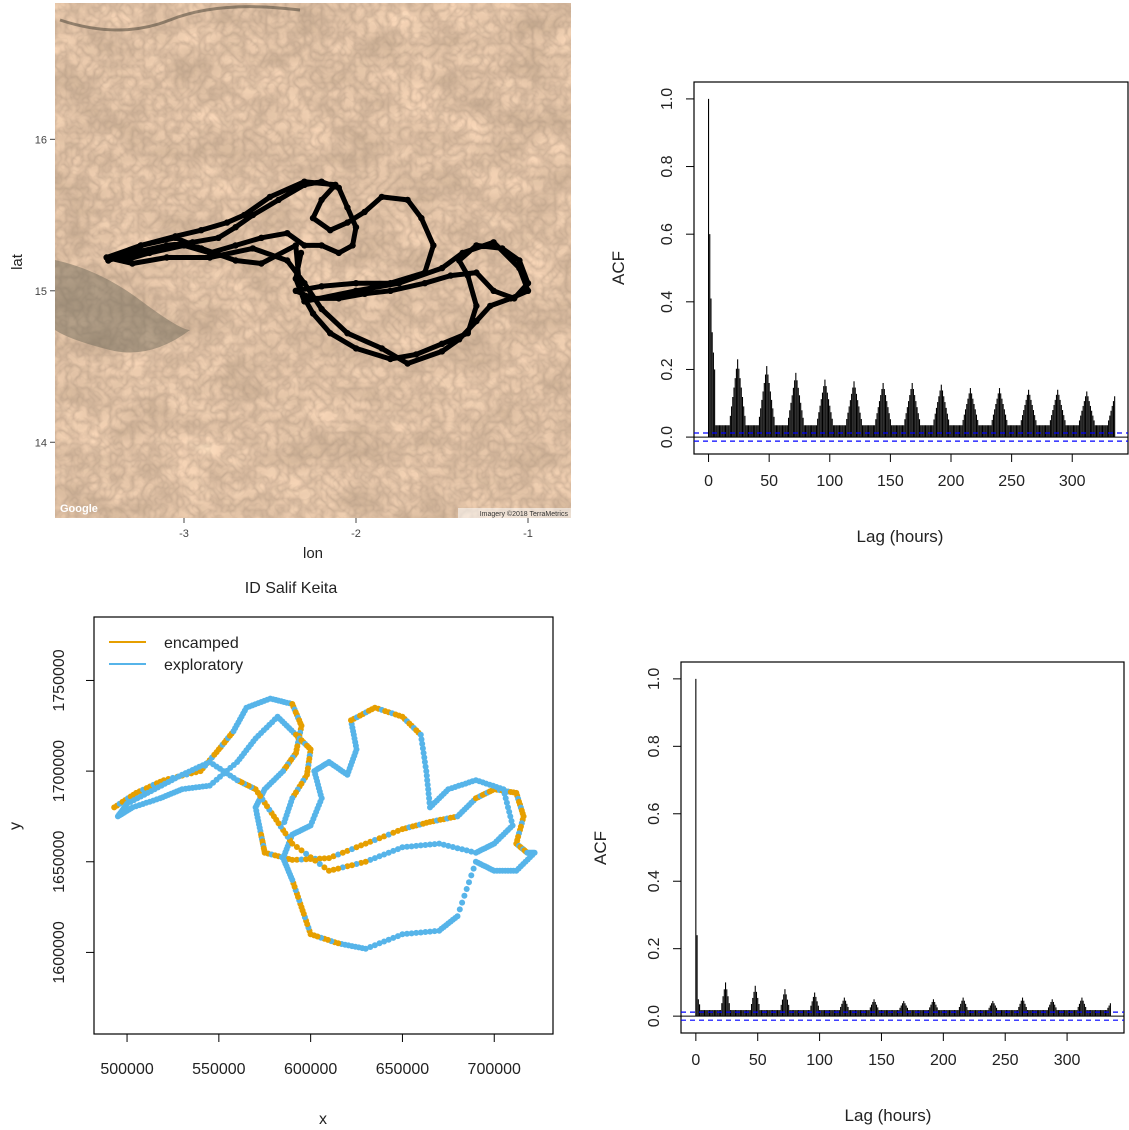 This screenshot has width=1129, height=1130. I want to click on states-x-axis-label: x, so click(323, 1119).